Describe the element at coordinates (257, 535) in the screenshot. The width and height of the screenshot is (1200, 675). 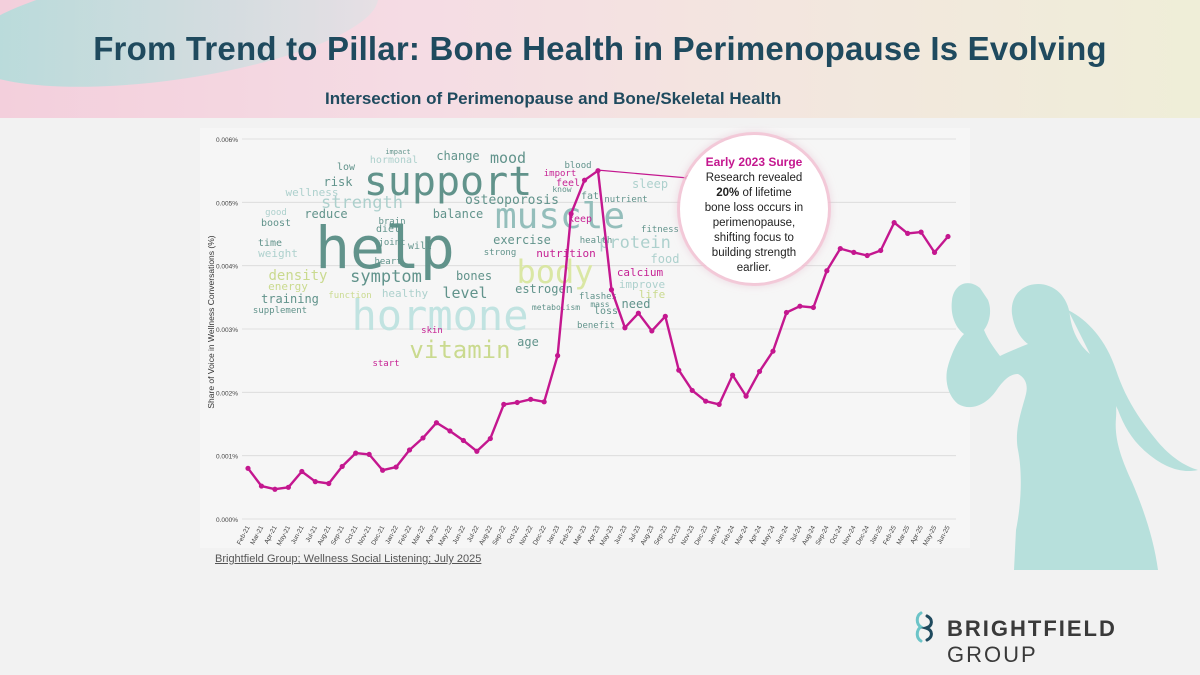
I see `x-tick-label: Mar-21` at that location.